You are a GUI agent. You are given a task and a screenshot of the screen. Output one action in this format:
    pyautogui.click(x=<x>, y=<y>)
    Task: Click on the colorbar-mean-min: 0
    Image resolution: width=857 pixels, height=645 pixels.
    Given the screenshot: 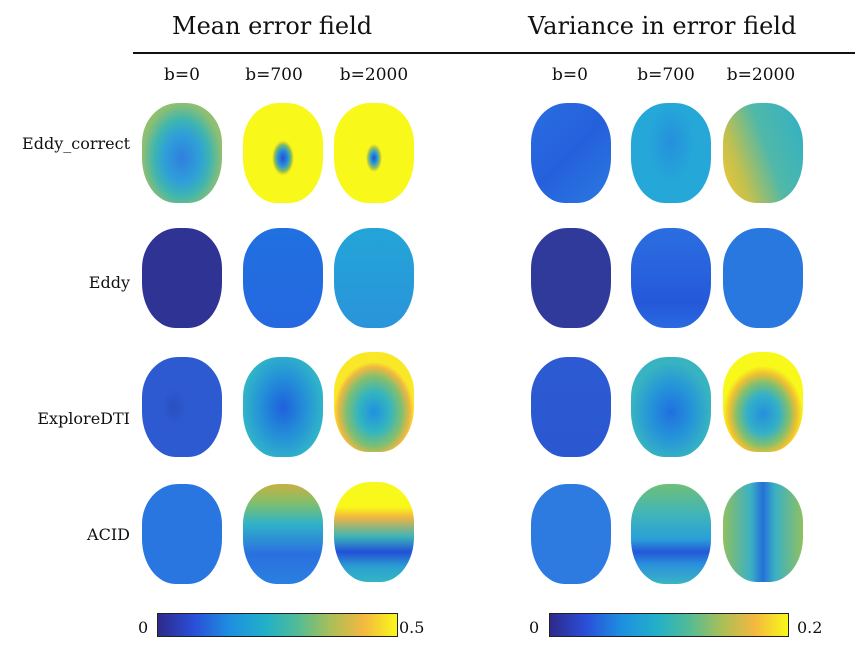 What is the action you would take?
    pyautogui.click(x=143, y=627)
    